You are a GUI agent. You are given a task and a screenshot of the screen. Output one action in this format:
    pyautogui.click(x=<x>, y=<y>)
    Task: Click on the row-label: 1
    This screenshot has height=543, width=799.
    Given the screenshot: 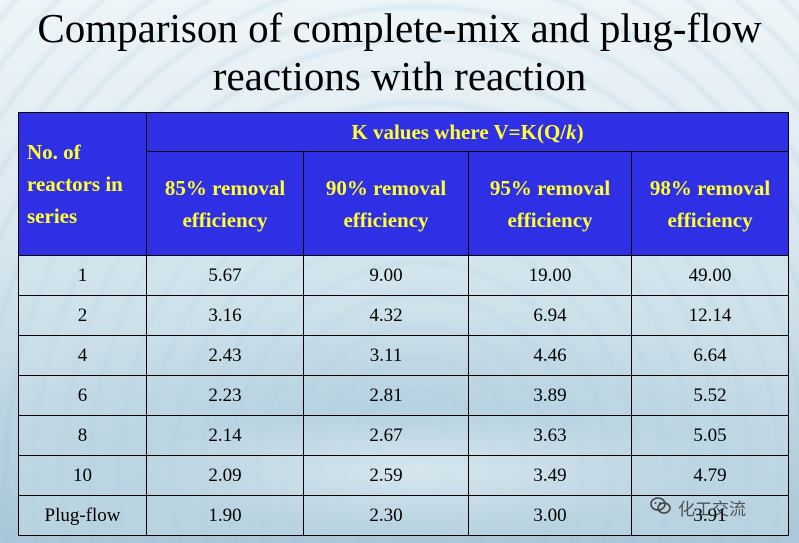 What is the action you would take?
    pyautogui.click(x=82, y=275)
    